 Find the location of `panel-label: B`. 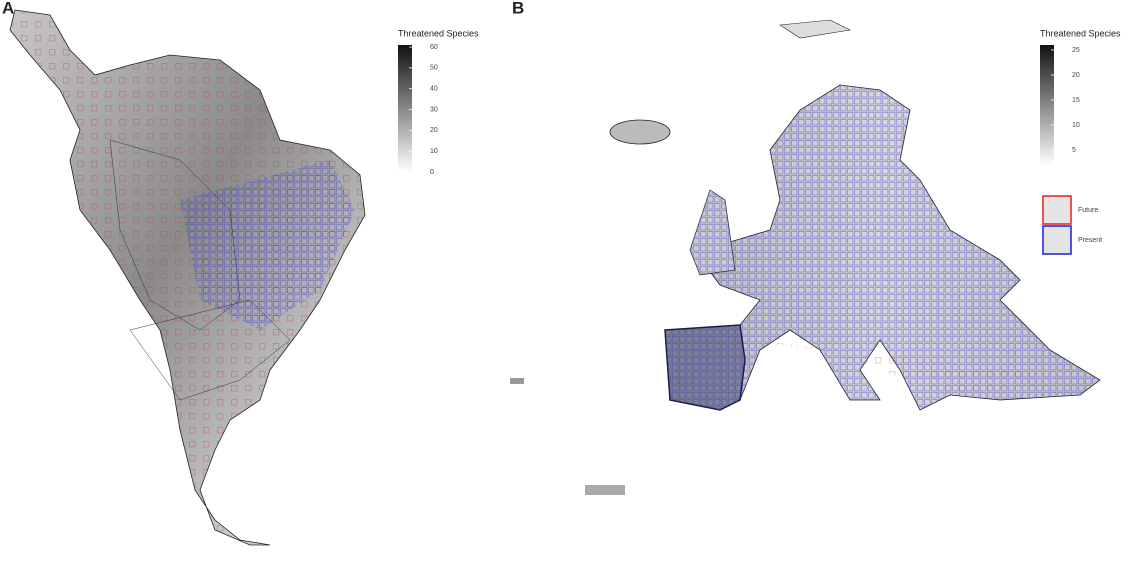

panel-label: B is located at coordinates (518, 8).